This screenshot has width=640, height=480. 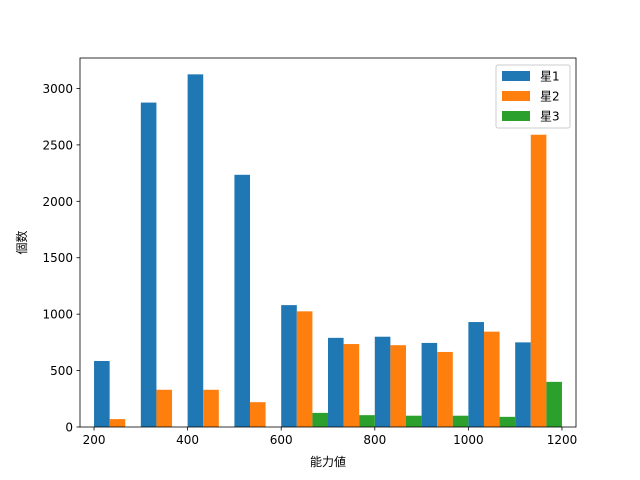 What do you see at coordinates (57, 258) in the screenshot?
I see `y-tick-label: 1500` at bounding box center [57, 258].